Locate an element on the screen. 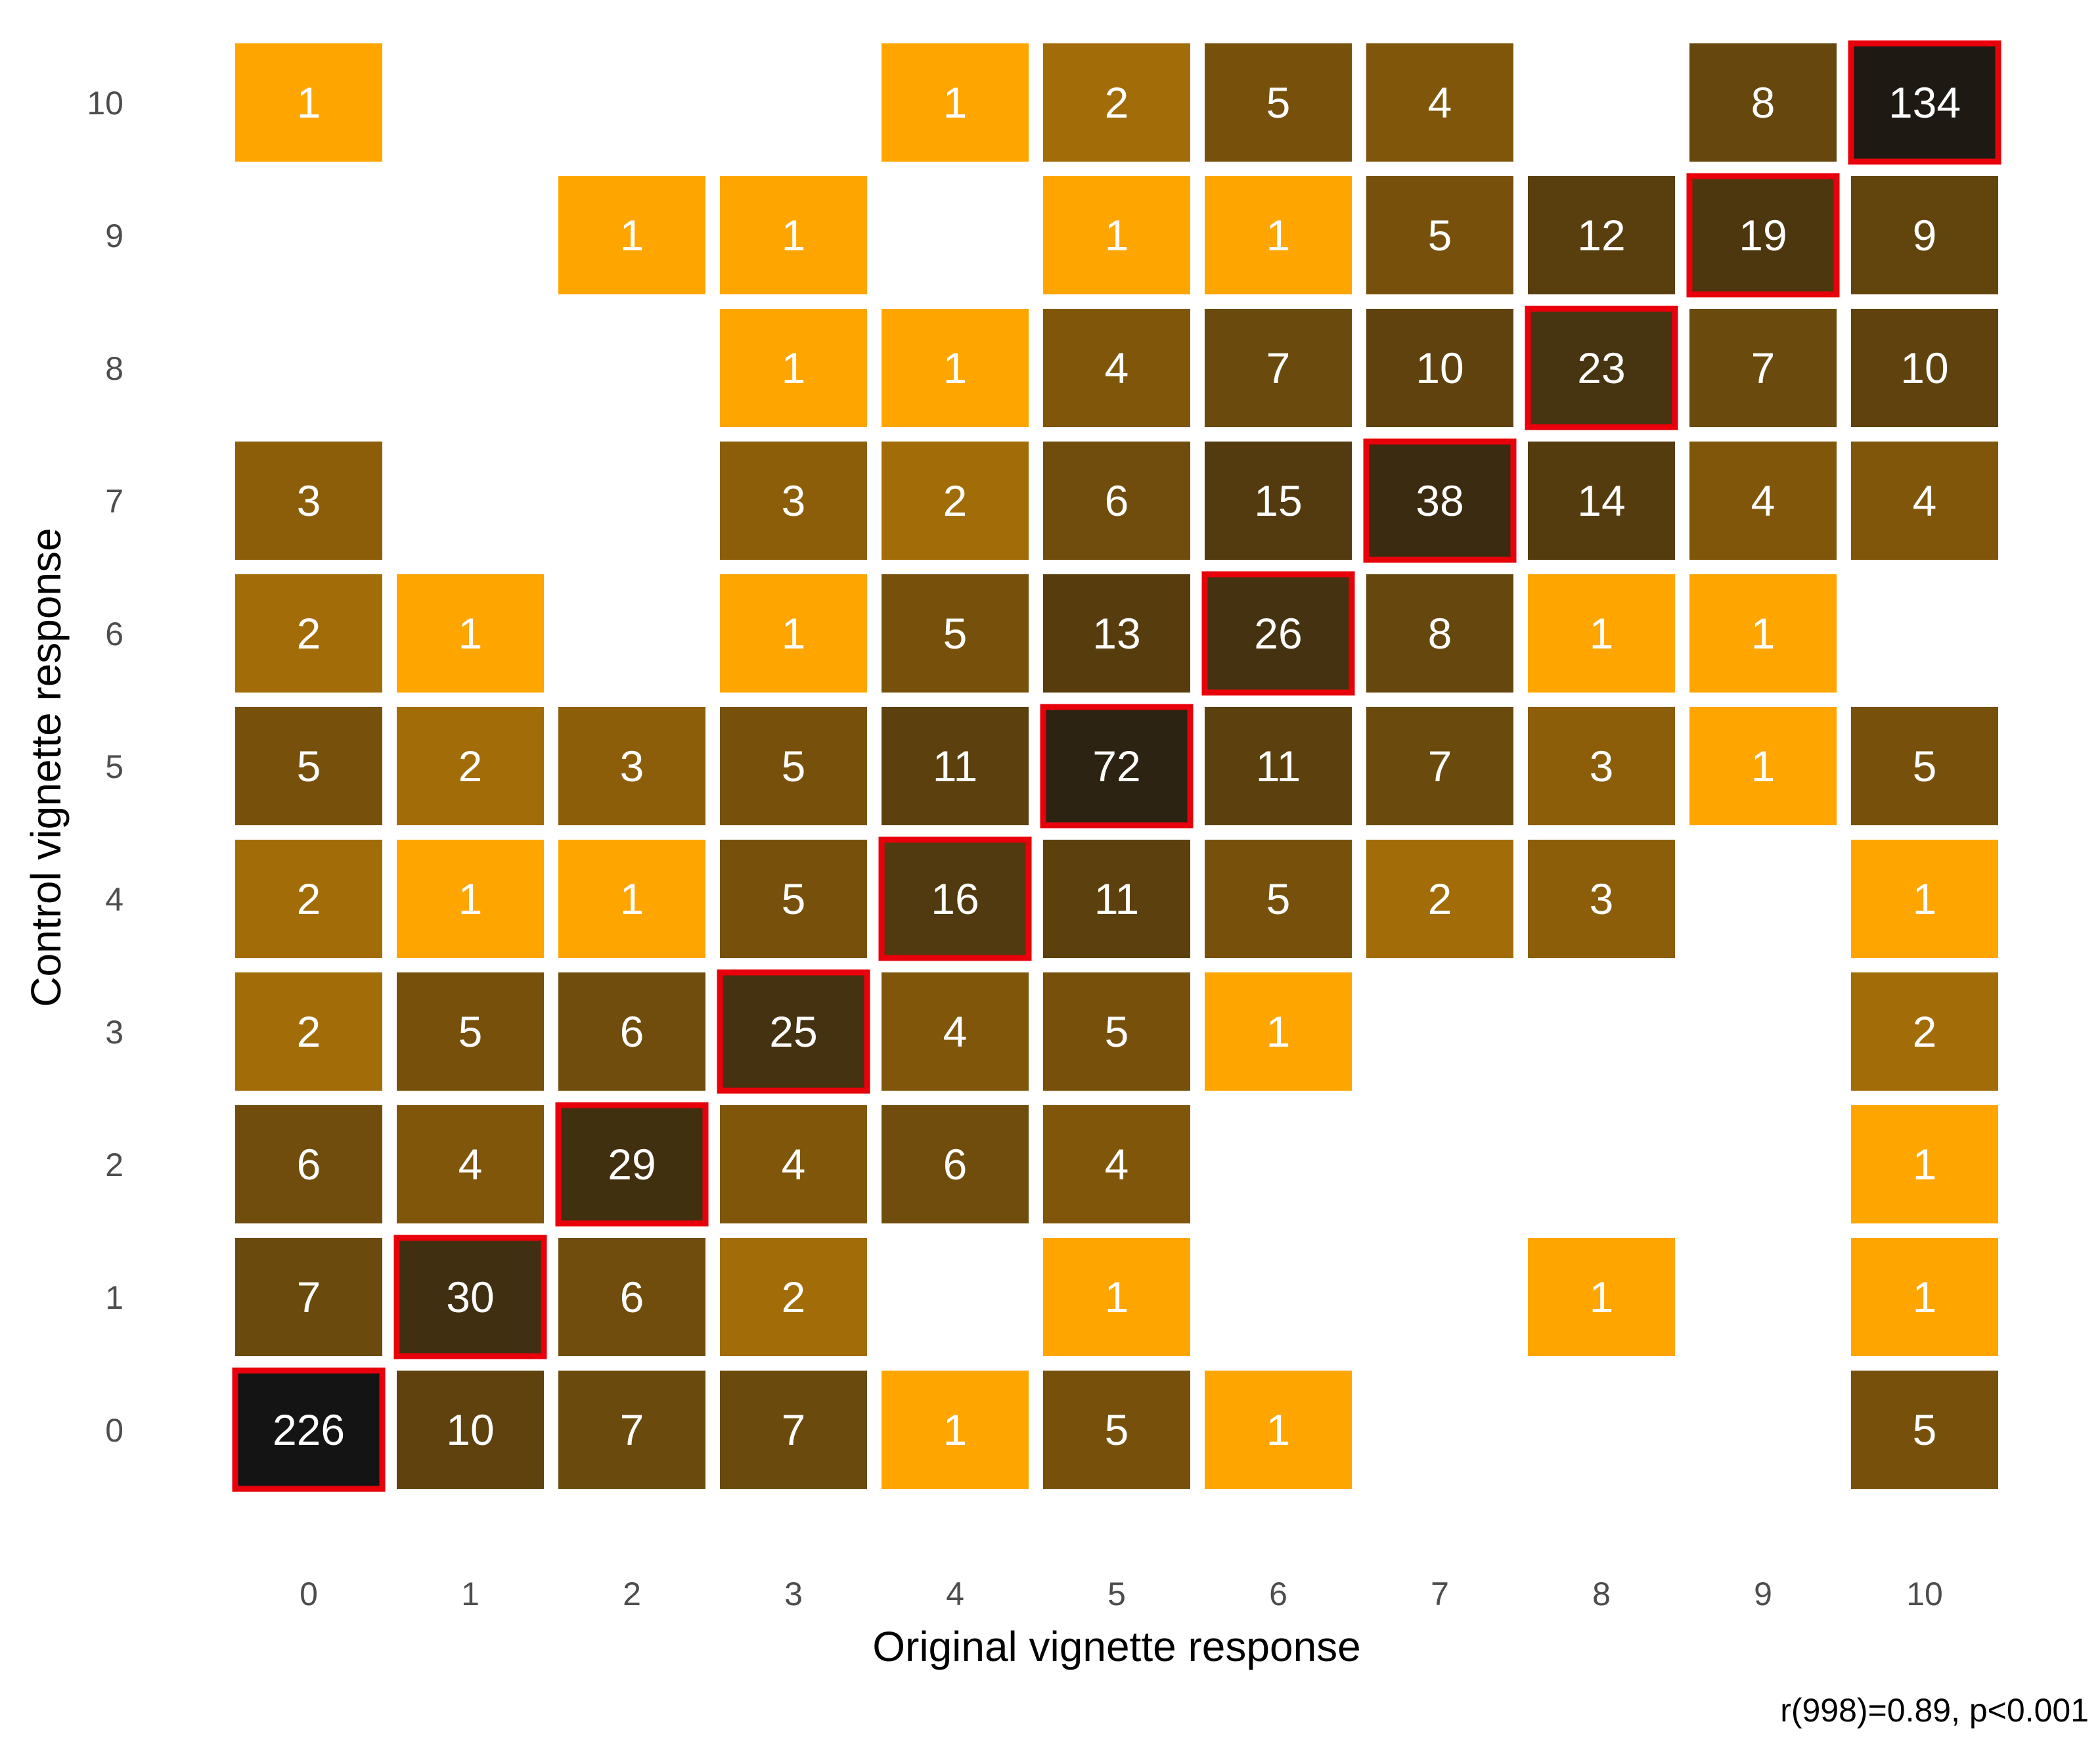 This screenshot has height=1753, width=2100. heatmap-cell: 19 is located at coordinates (1763, 235).